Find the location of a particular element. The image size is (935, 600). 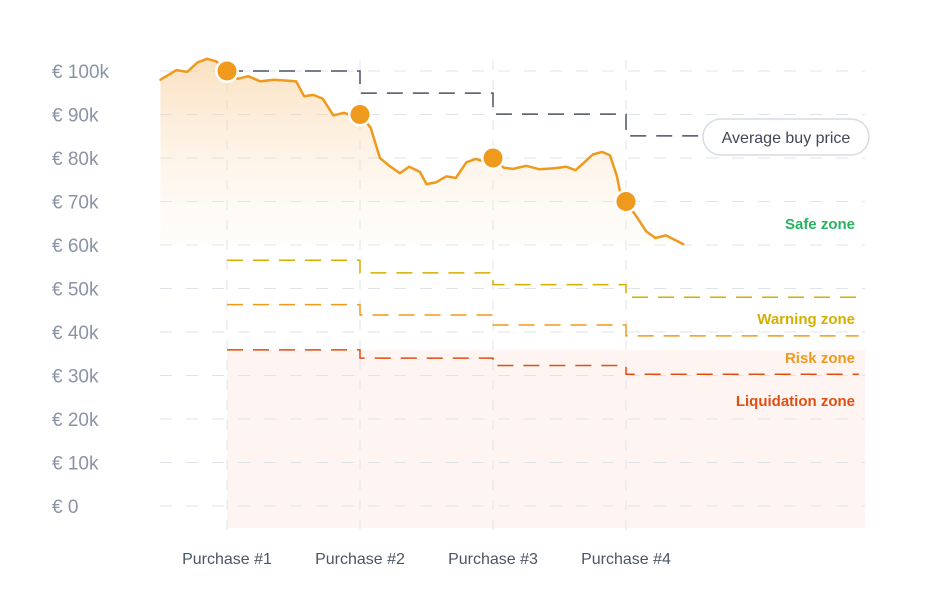

safe-zone-label: Safe zone is located at coordinates (820, 224).